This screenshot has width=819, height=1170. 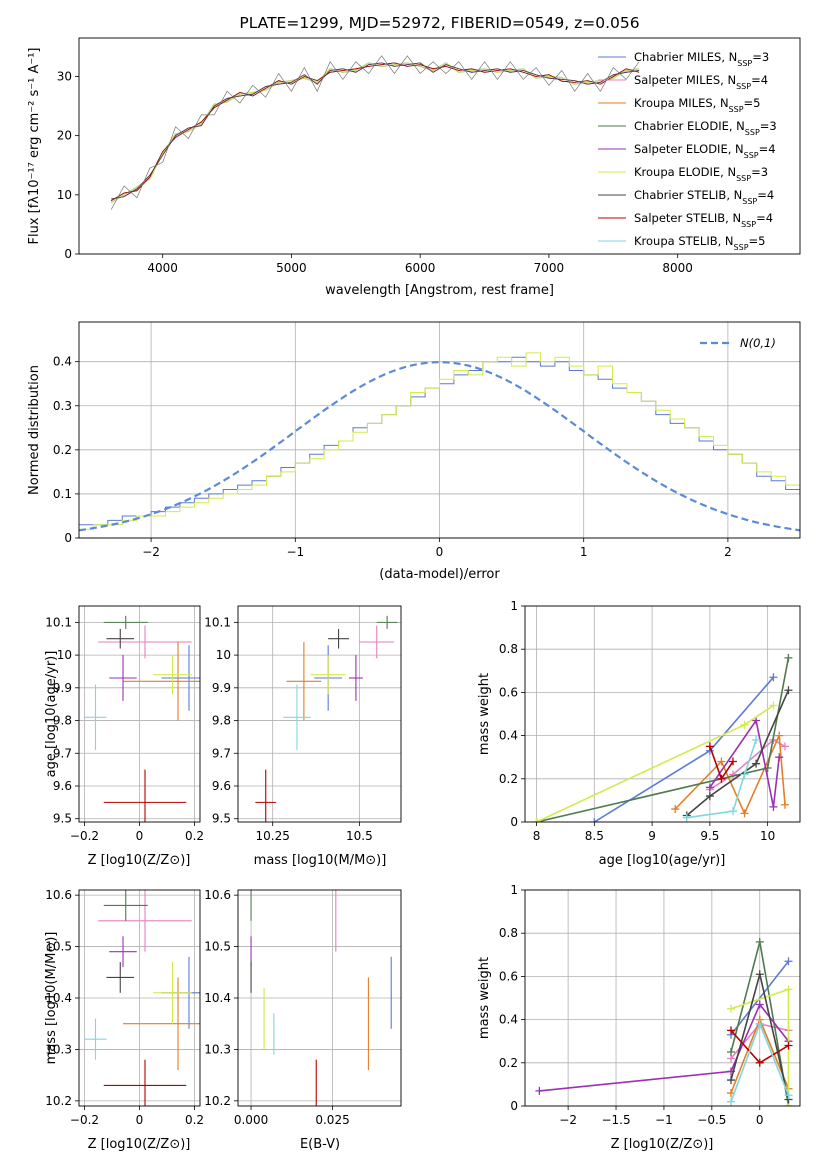 What do you see at coordinates (51, 714) in the screenshot?
I see `age-vs-z-ylabel: age [log10(age/yr)]` at bounding box center [51, 714].